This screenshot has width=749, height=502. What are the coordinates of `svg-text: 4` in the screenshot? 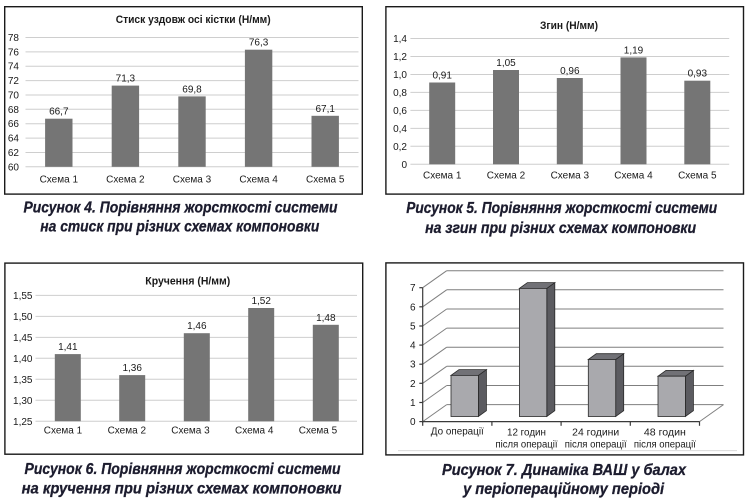 It's located at (413, 346).